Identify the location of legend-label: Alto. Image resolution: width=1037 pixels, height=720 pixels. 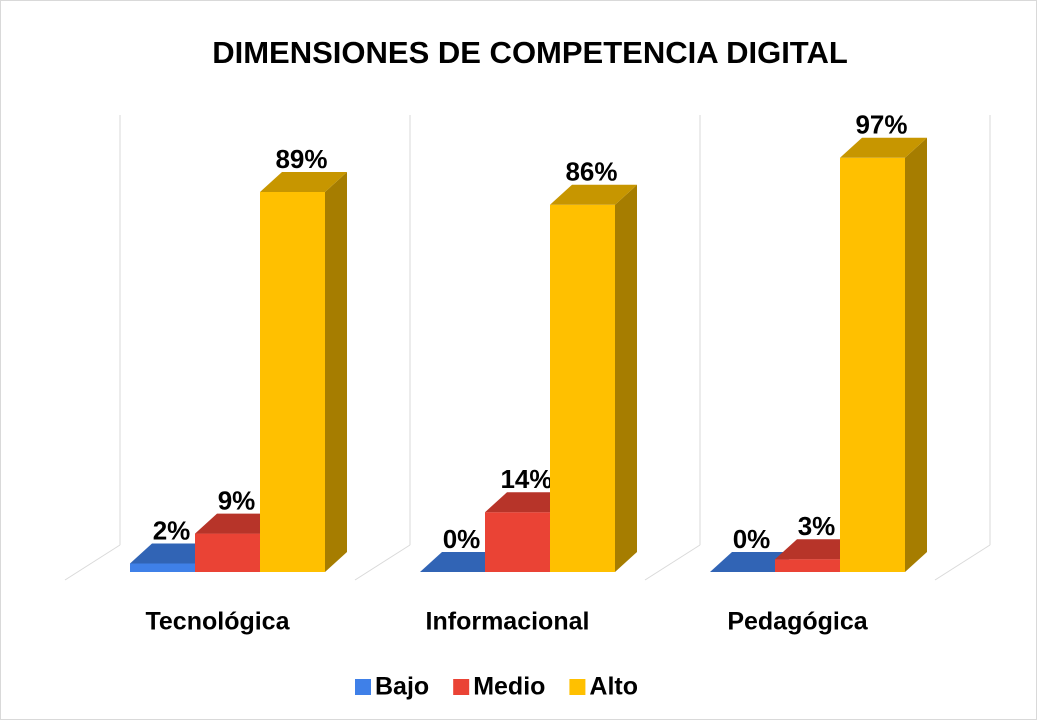
(613, 687).